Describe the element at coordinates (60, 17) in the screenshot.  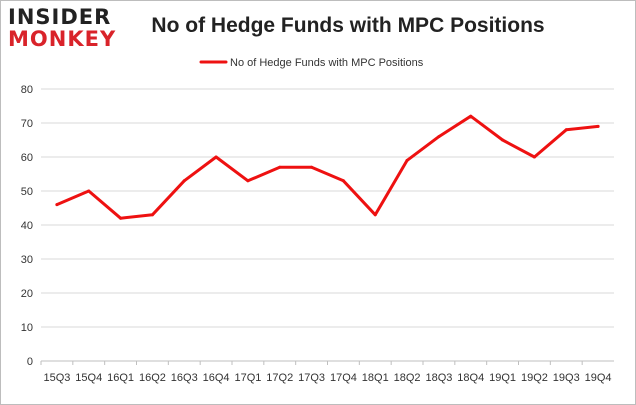
I see `logo-line-1: INSIDER` at that location.